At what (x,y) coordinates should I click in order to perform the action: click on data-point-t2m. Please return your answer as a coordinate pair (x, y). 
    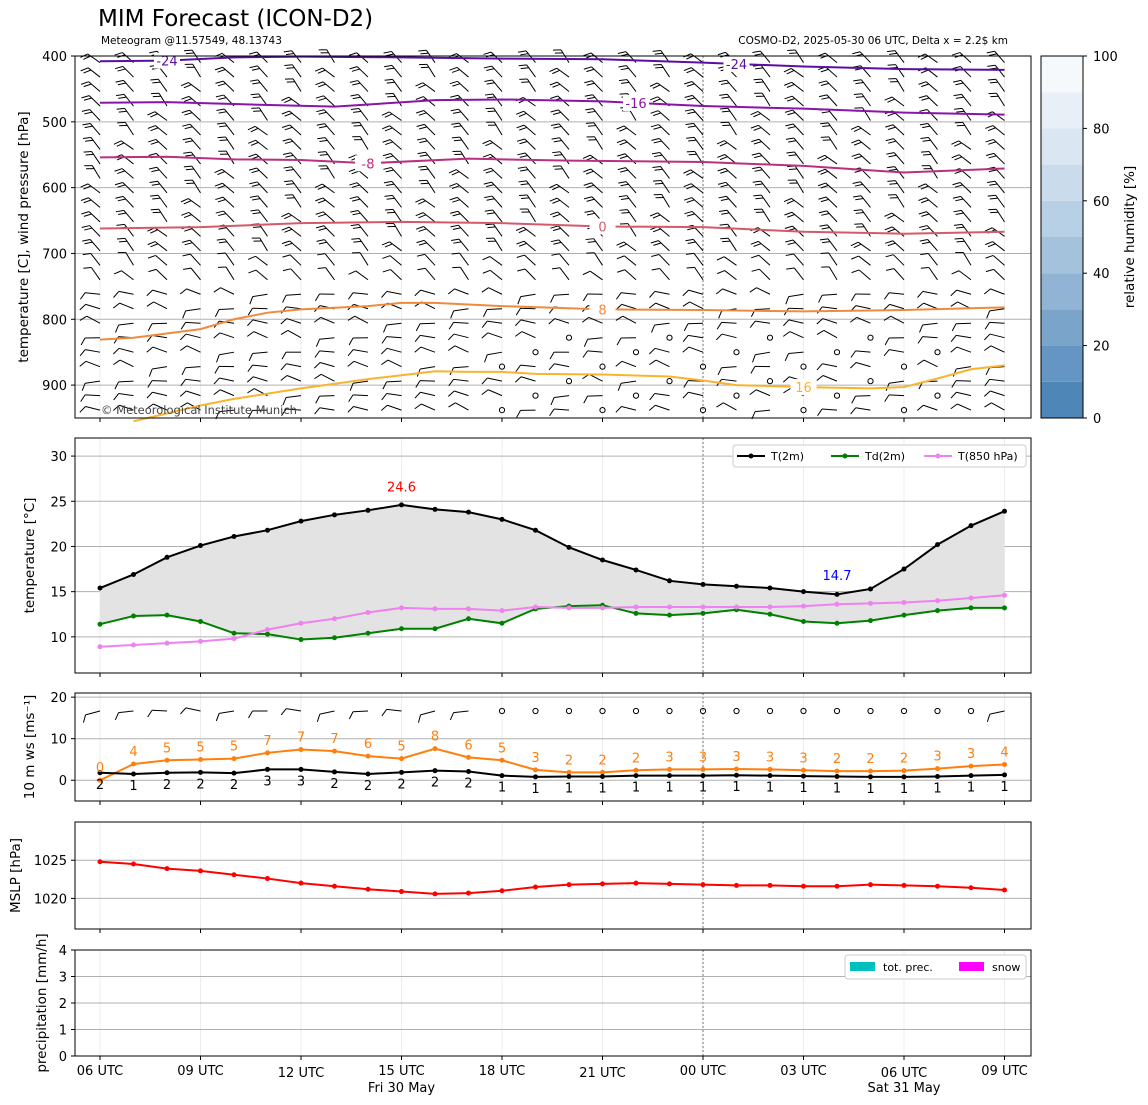
    Looking at the image, I should click on (736, 586).